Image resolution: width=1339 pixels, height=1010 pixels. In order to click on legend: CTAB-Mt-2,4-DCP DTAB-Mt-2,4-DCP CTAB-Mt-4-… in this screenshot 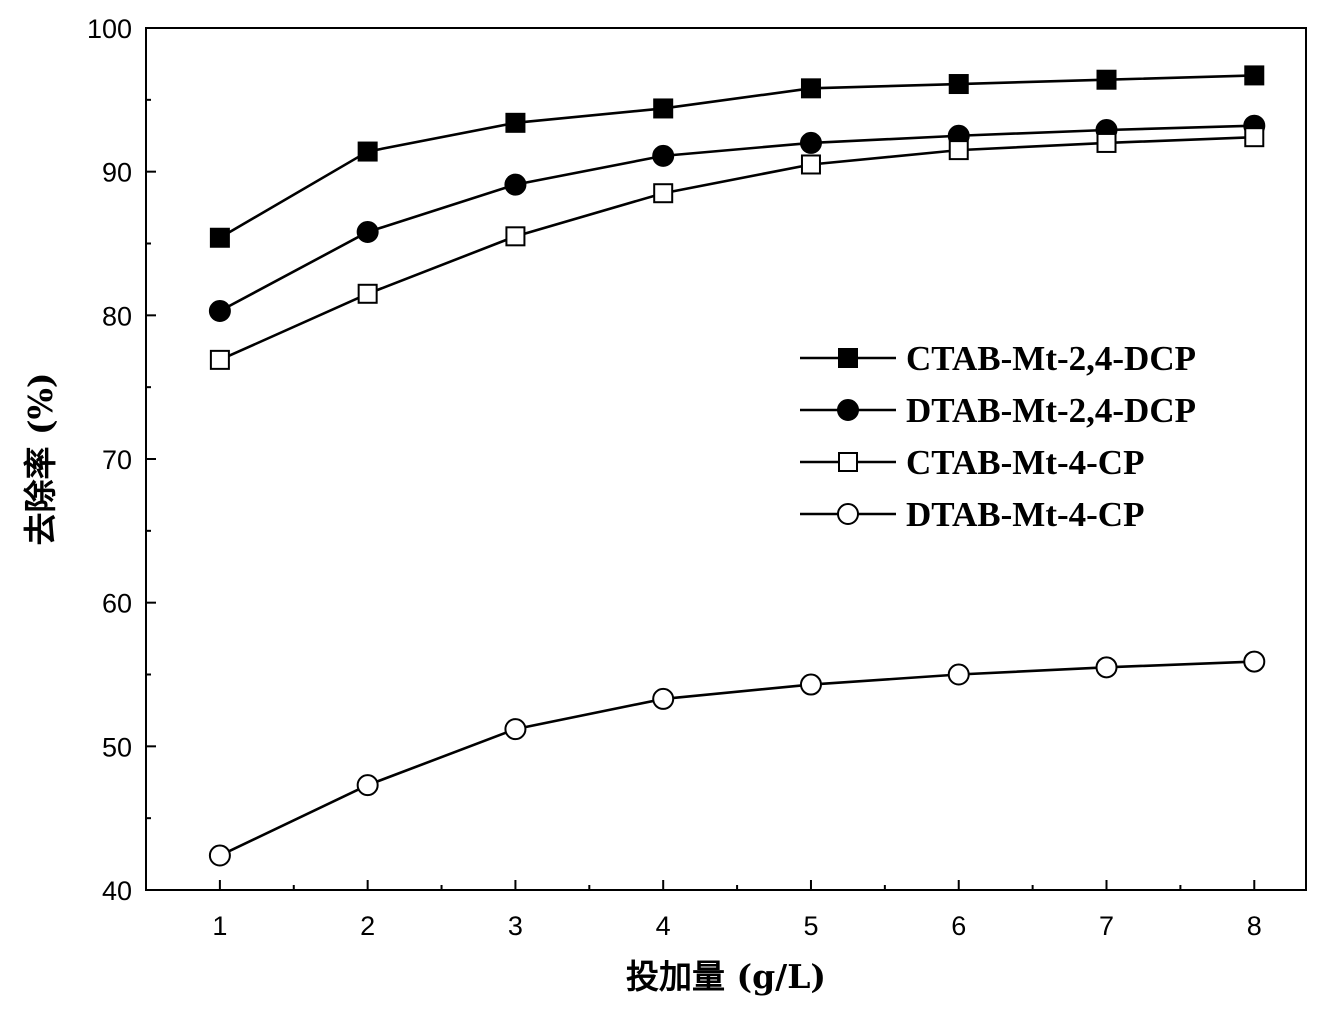, I will do `click(998, 436)`.